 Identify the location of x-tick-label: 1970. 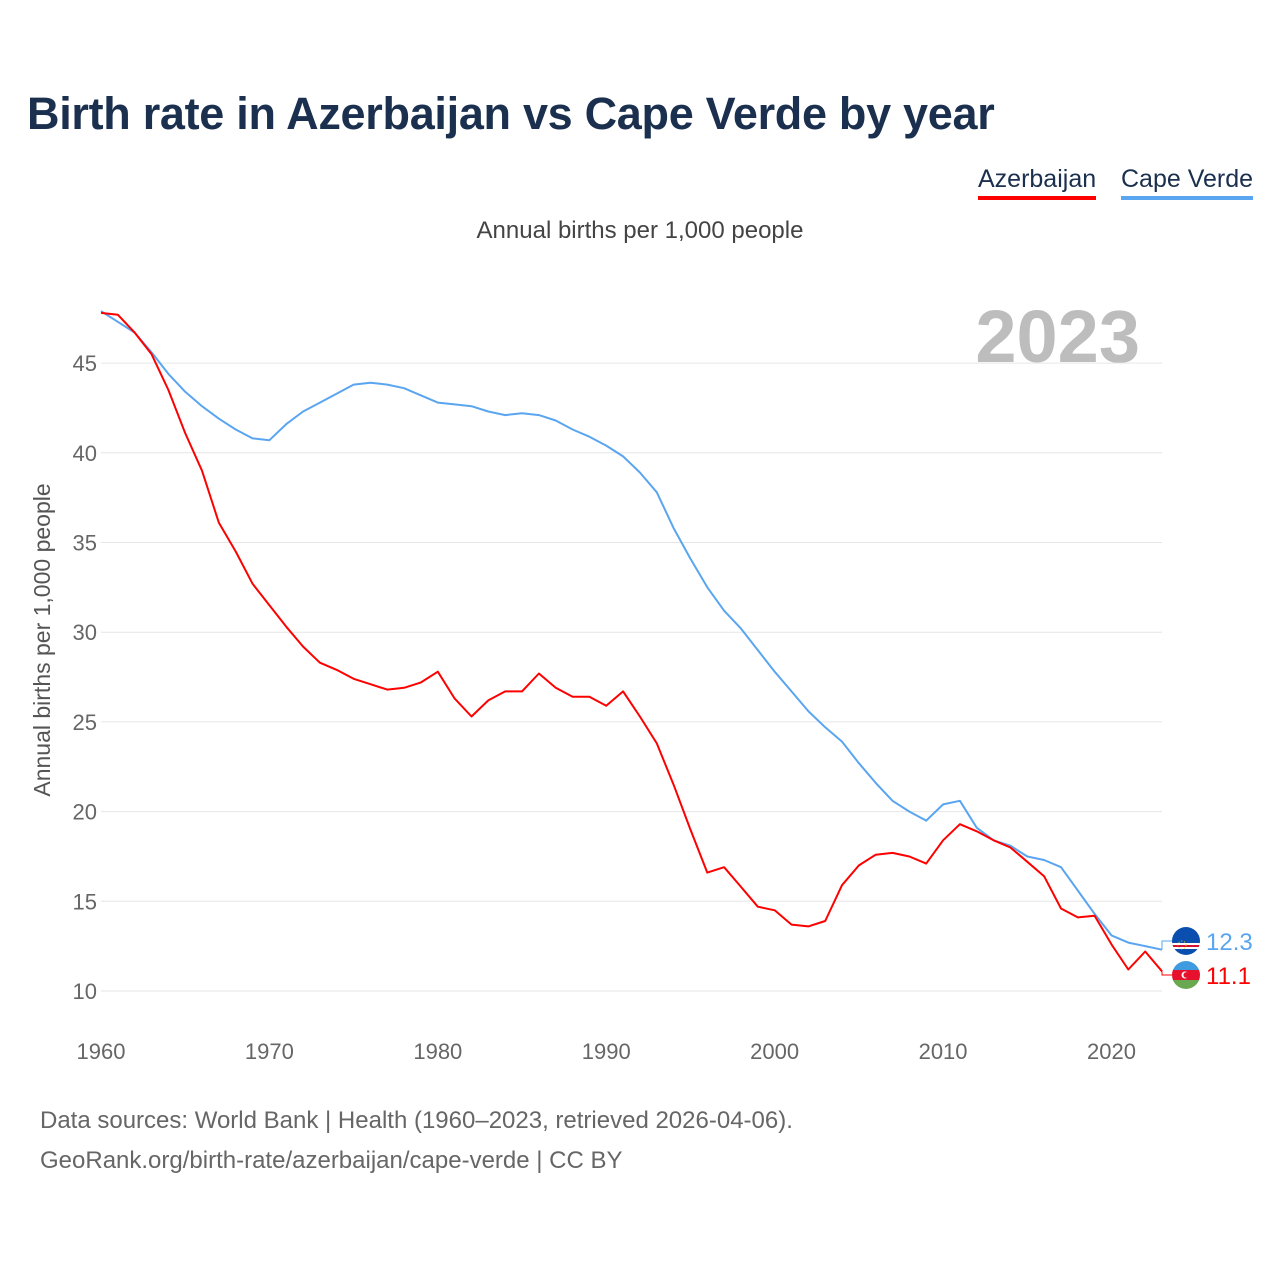
(269, 1051).